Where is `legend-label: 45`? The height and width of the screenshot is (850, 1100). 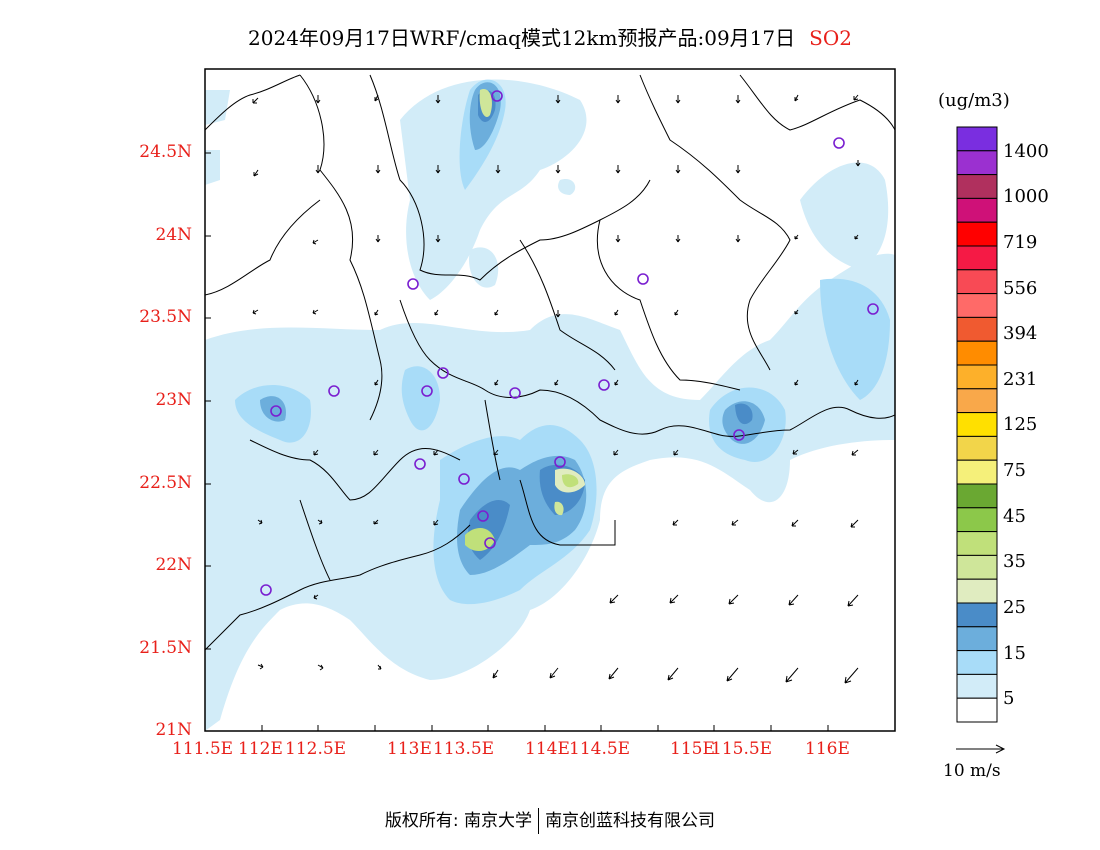 legend-label: 45 is located at coordinates (1014, 516).